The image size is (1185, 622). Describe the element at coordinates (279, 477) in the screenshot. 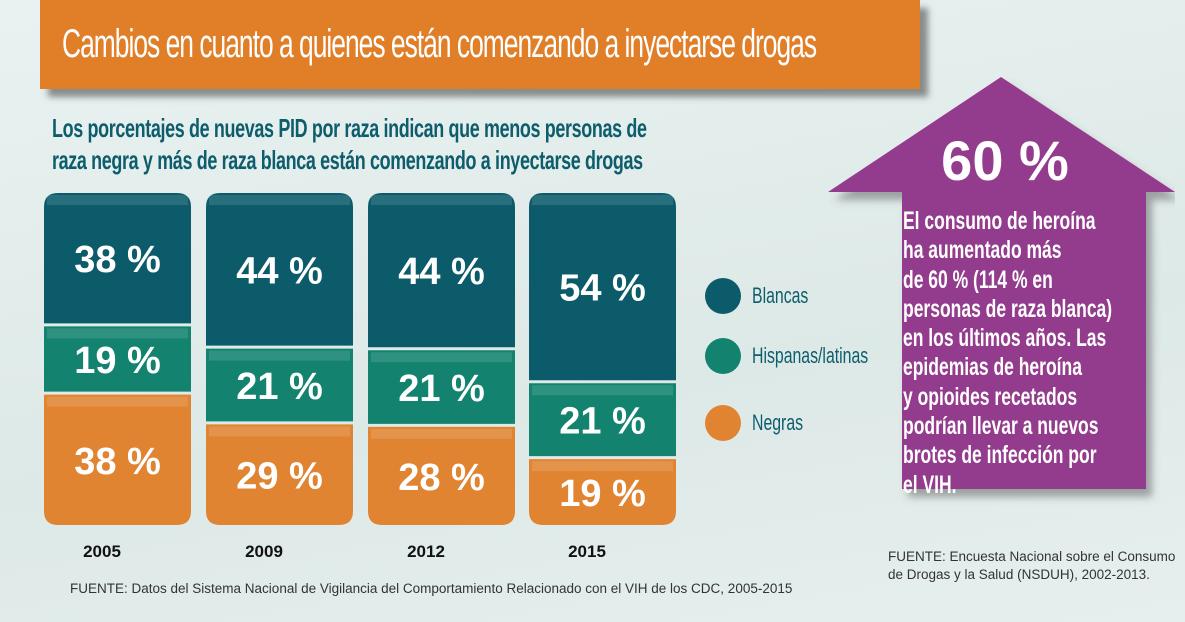

I see `data-label: 29 %` at that location.